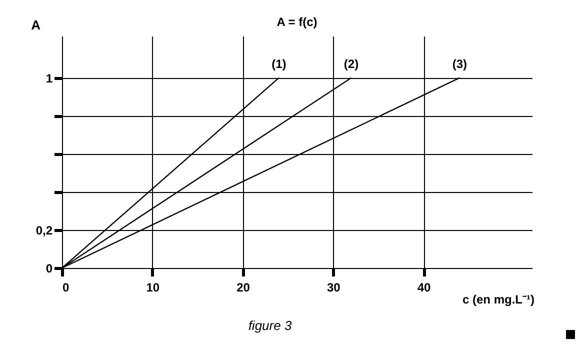 The image size is (585, 352). I want to click on x-tick-label: 30, so click(333, 287).